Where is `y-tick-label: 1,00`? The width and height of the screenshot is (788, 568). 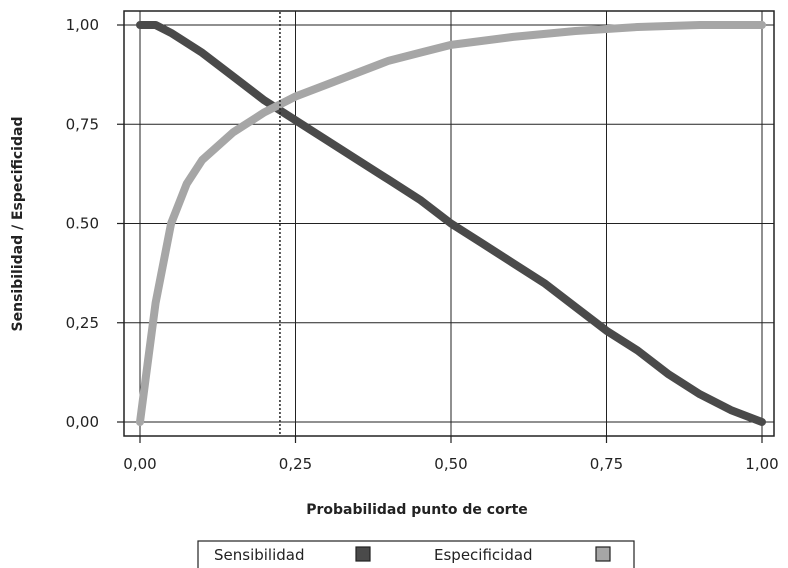
y-tick-label: 1,00 is located at coordinates (82, 25).